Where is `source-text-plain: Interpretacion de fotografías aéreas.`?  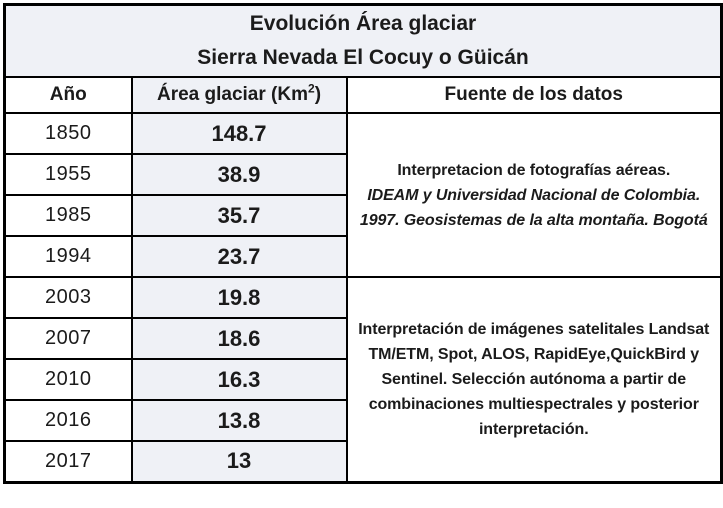 source-text-plain: Interpretacion de fotografías aéreas. is located at coordinates (534, 170).